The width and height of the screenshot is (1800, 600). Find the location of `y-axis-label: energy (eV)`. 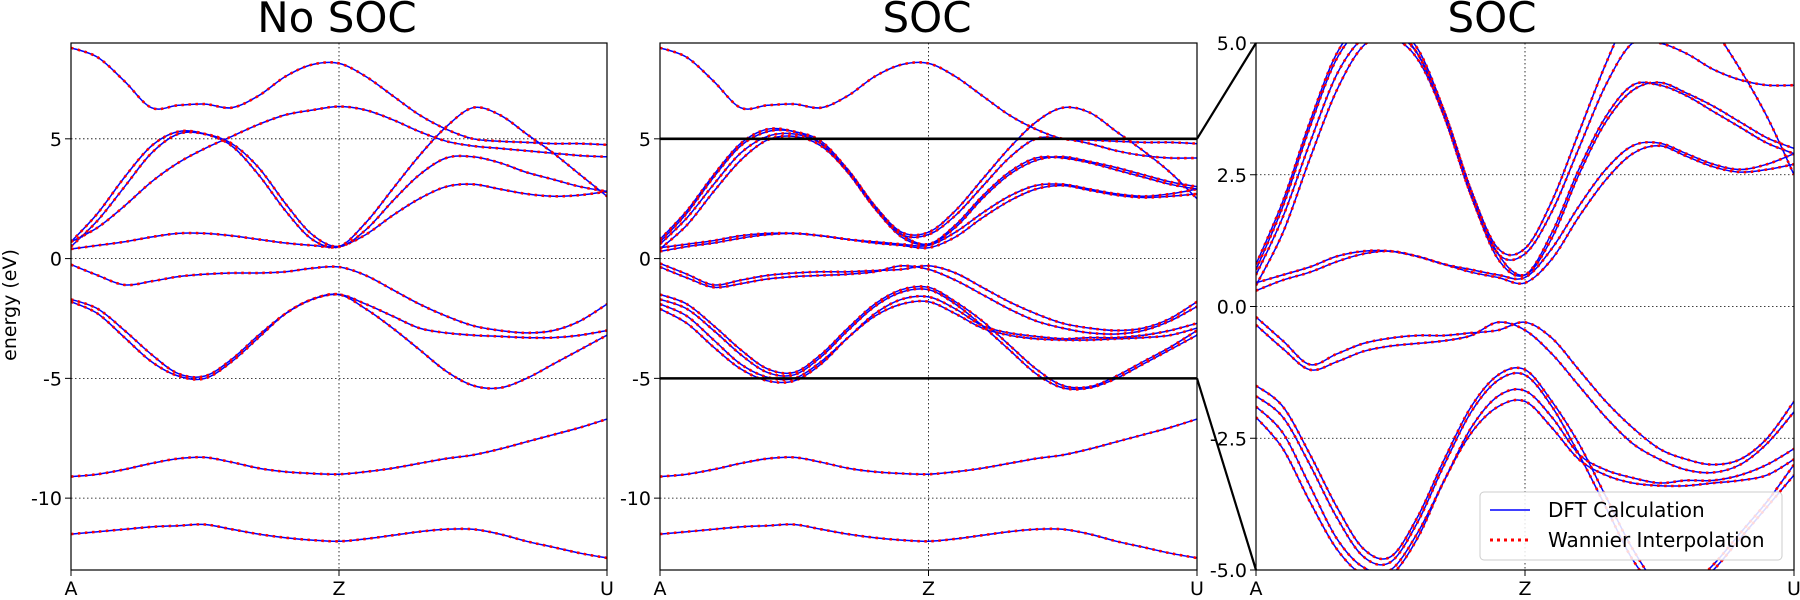

y-axis-label: energy (eV) is located at coordinates (10, 305).